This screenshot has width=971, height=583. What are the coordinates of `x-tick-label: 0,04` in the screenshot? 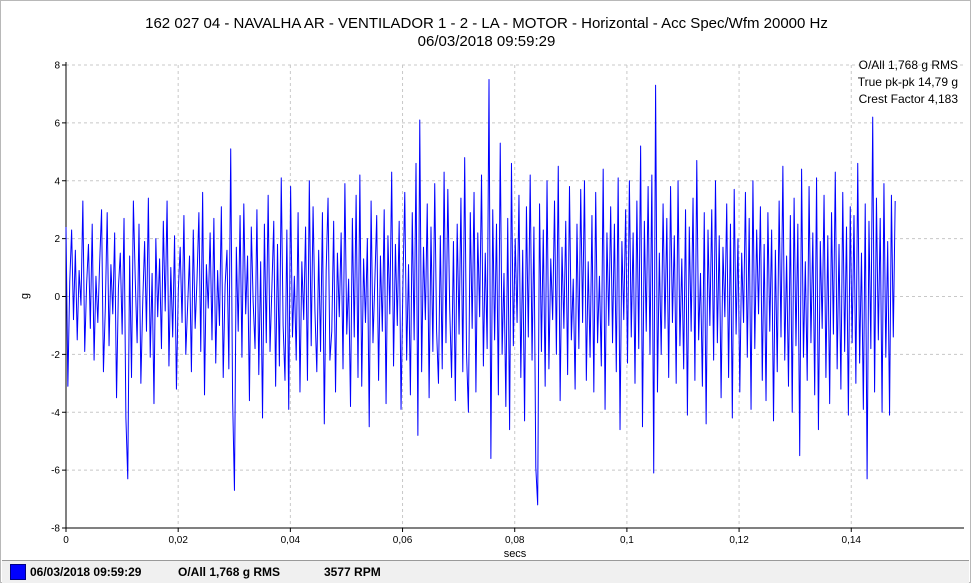 It's located at (291, 540).